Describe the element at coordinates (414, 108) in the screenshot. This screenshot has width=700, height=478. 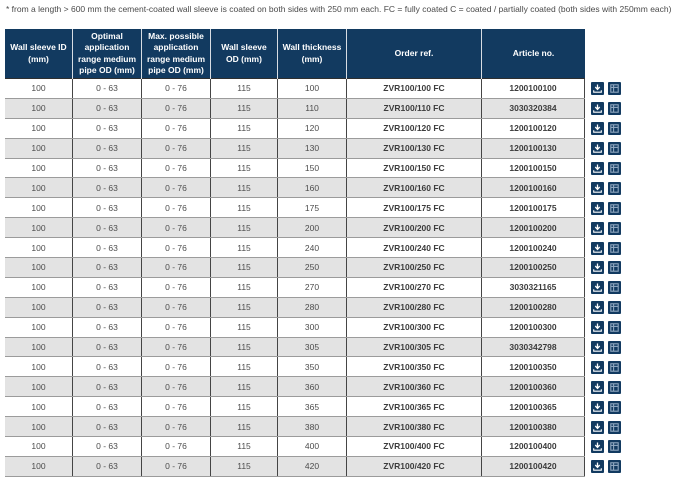
I see `cell-order-ref: ZVR100/110 FC` at that location.